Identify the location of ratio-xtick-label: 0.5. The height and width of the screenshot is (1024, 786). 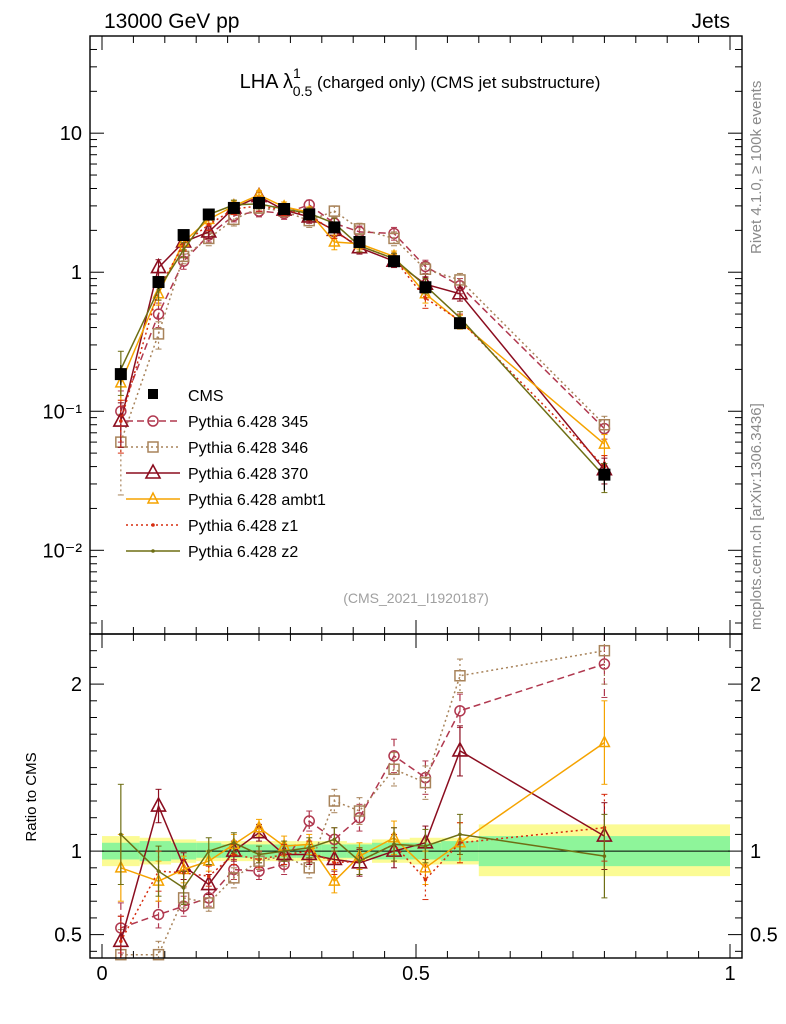
(416, 974).